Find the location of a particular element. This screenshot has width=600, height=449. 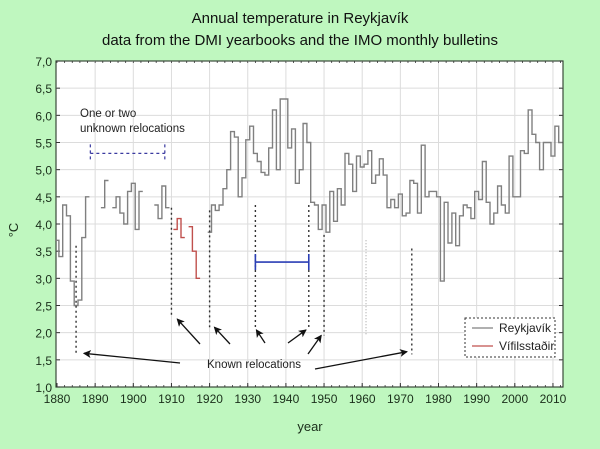

y-tick-label: 3,0 is located at coordinates (43, 279).